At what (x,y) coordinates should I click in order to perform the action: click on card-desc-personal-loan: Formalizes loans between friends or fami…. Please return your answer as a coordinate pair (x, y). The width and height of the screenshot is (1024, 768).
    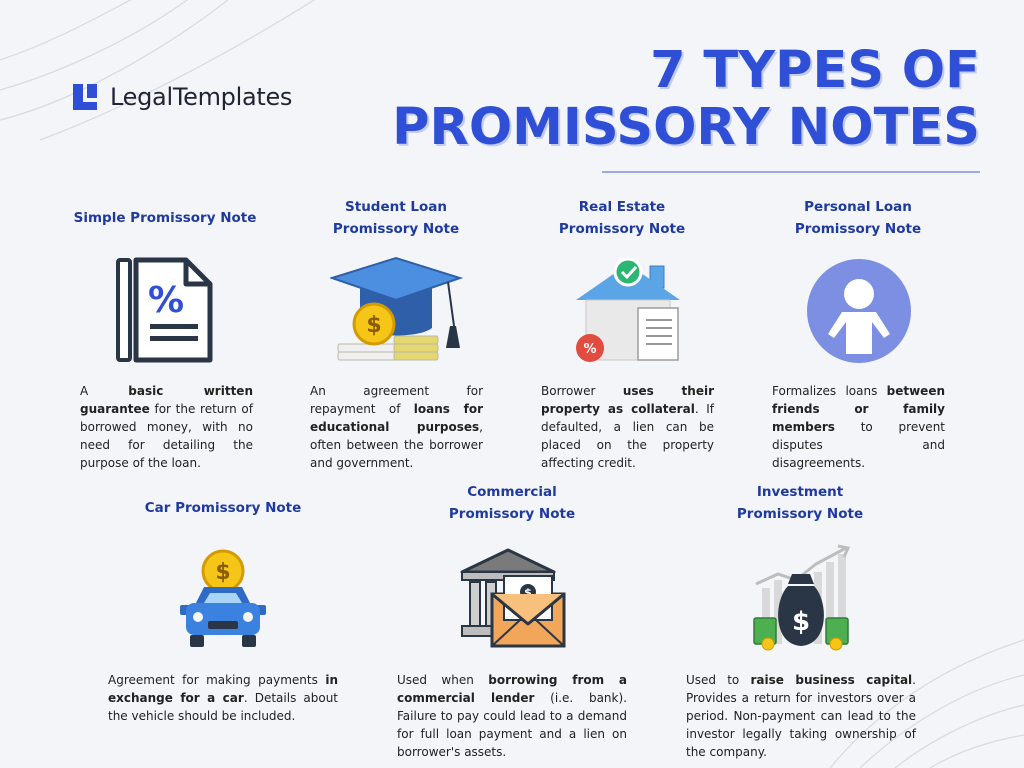
    Looking at the image, I should click on (858, 427).